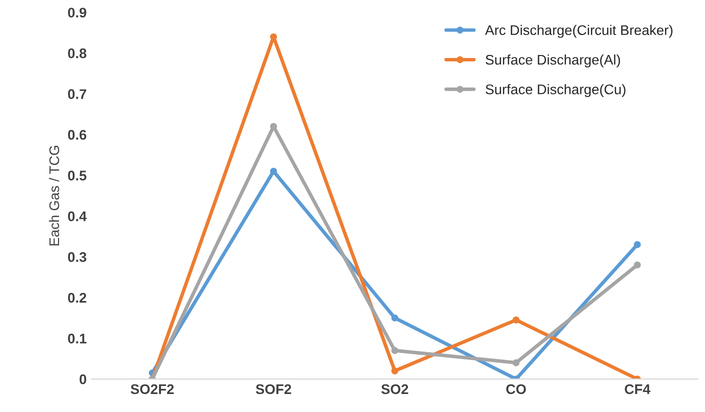  What do you see at coordinates (152, 389) in the screenshot?
I see `x-tick-label: SO2F2` at bounding box center [152, 389].